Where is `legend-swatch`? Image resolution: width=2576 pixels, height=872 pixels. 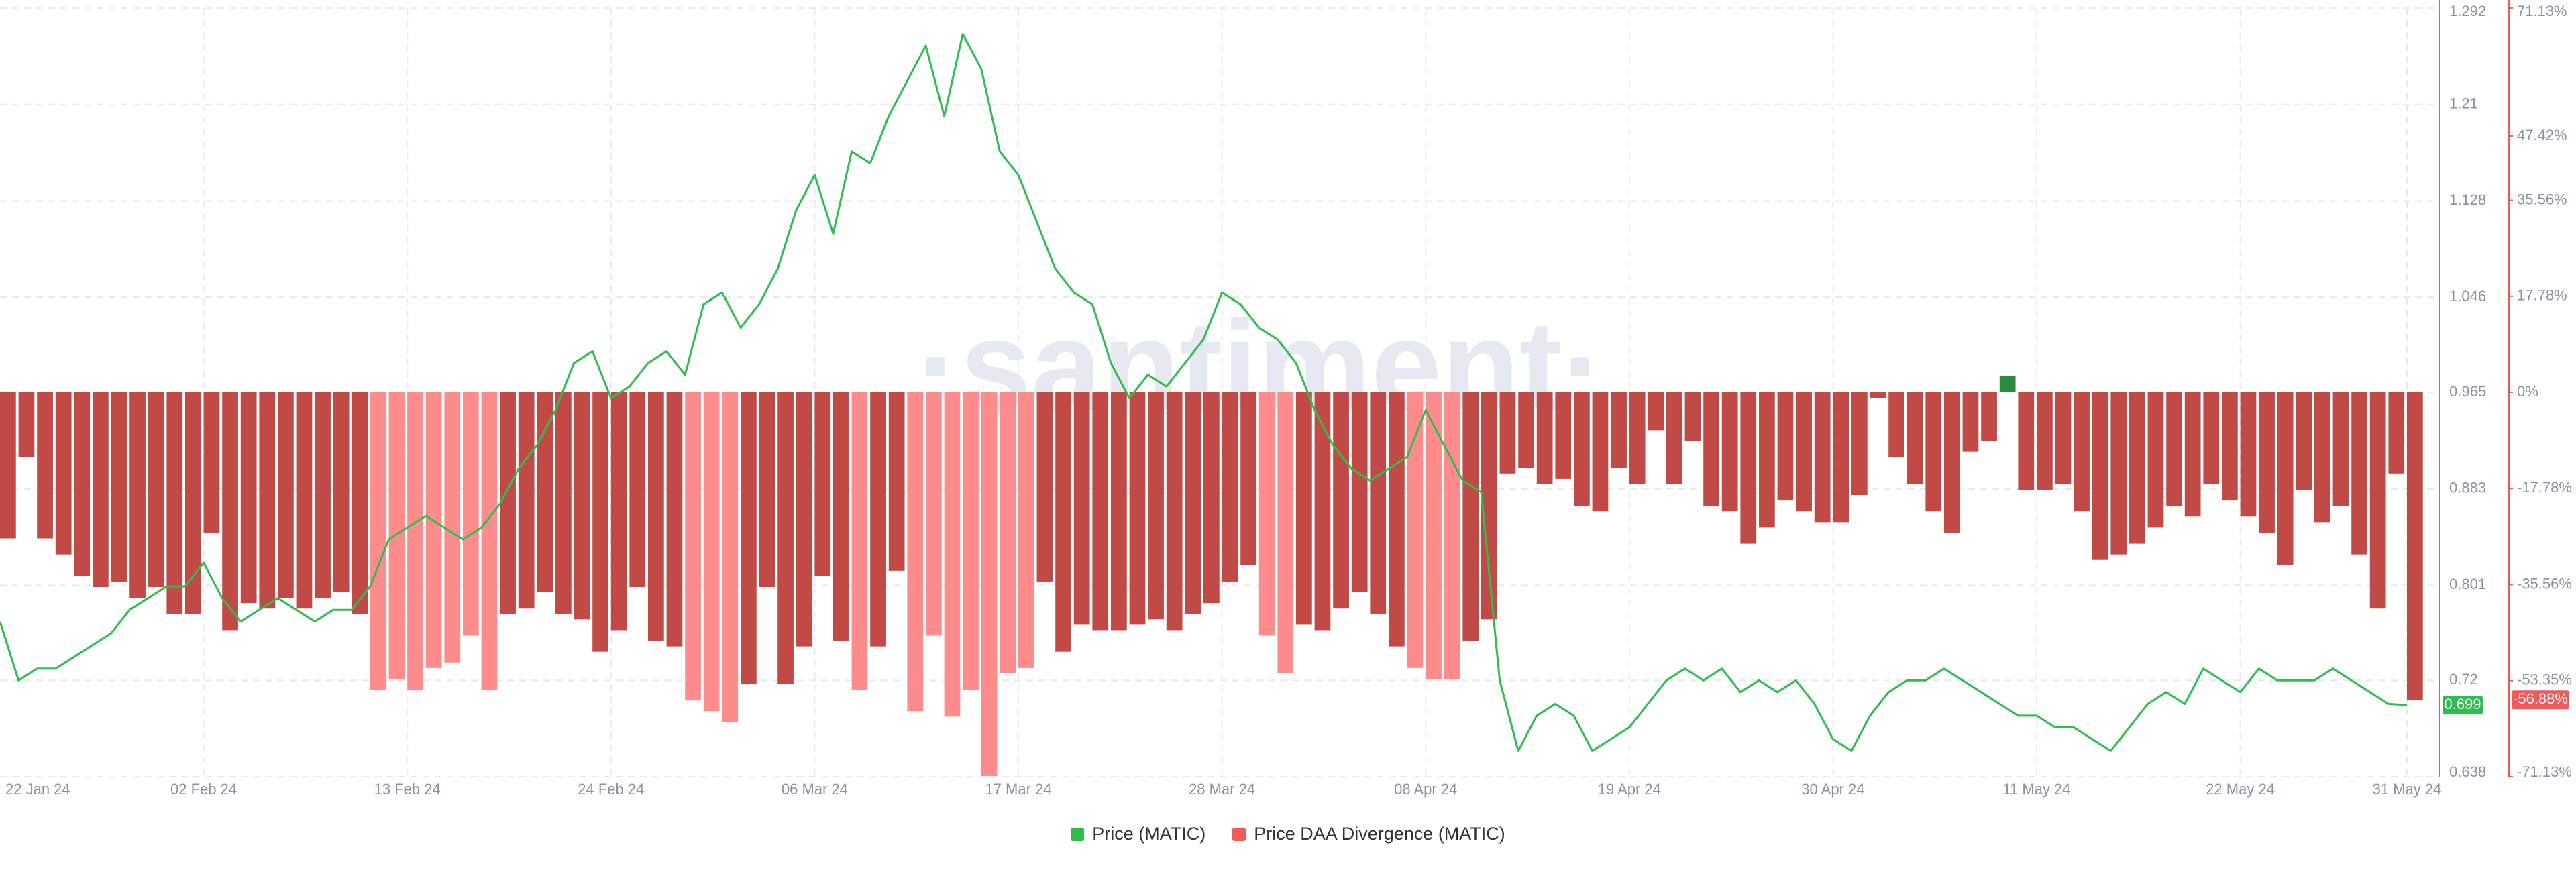 legend-swatch is located at coordinates (1239, 834).